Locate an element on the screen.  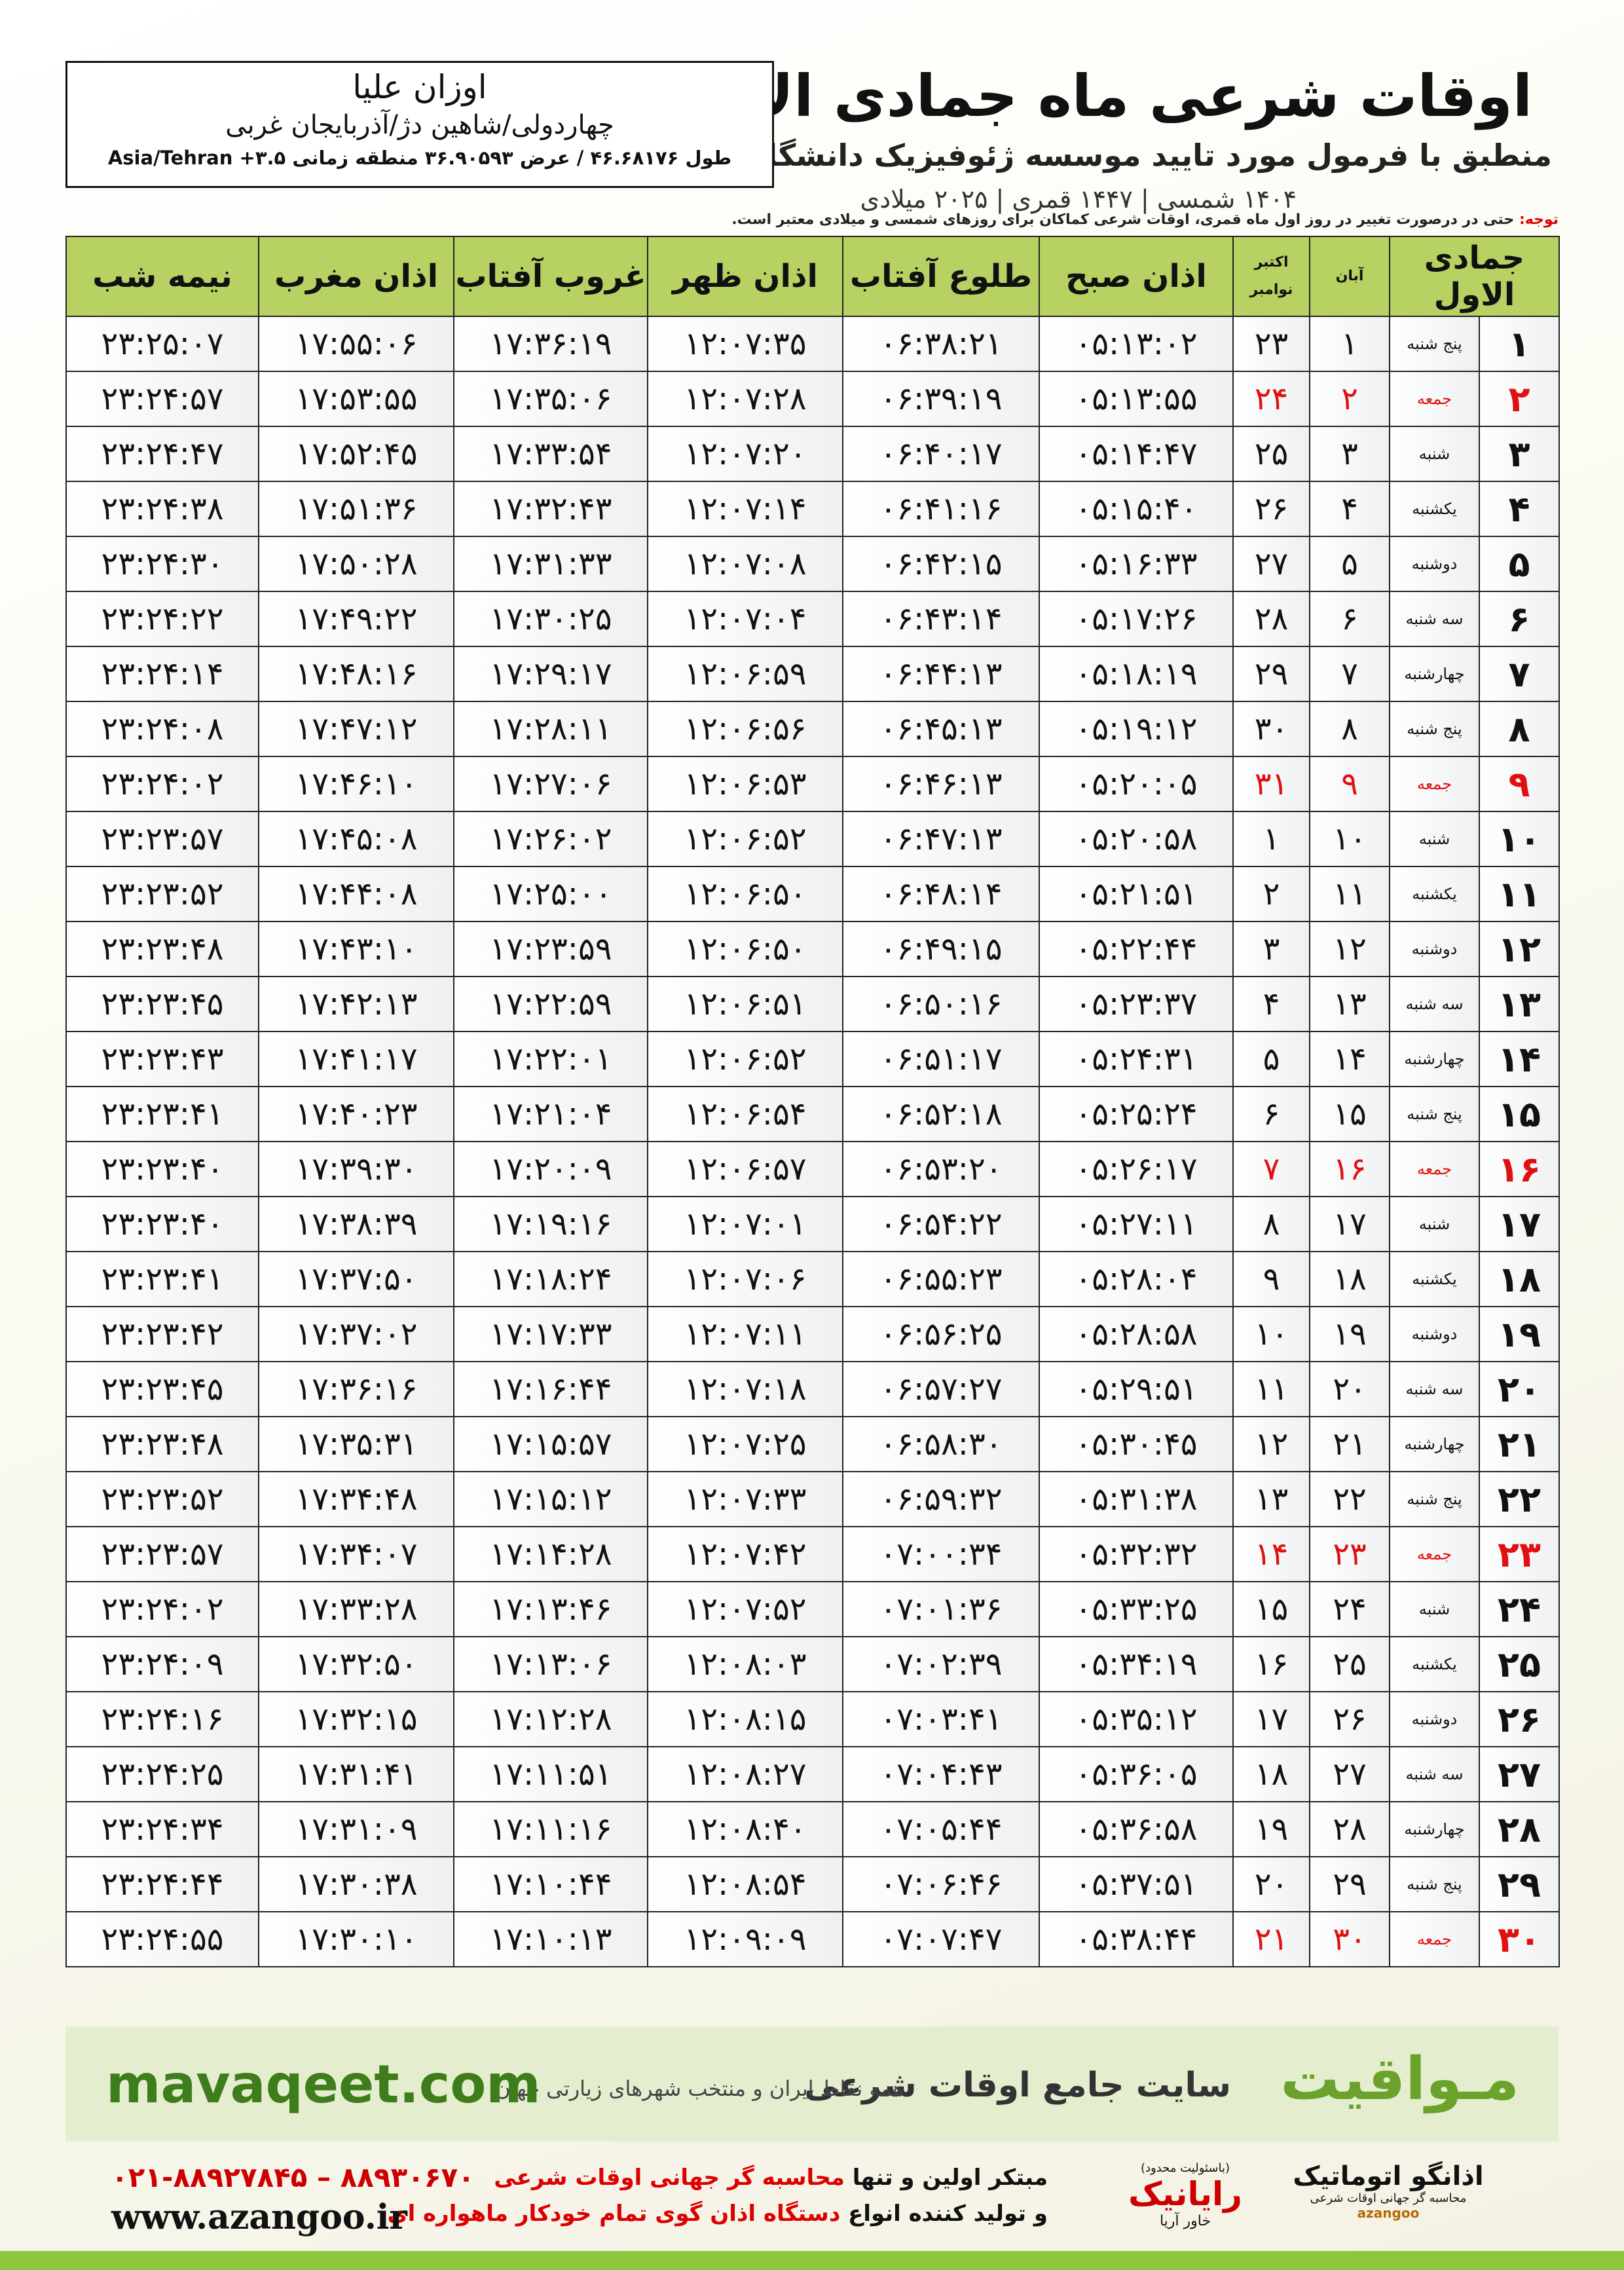
table-cell: ۰۵:۲۶:۱۷ is located at coordinates (1136, 1169).